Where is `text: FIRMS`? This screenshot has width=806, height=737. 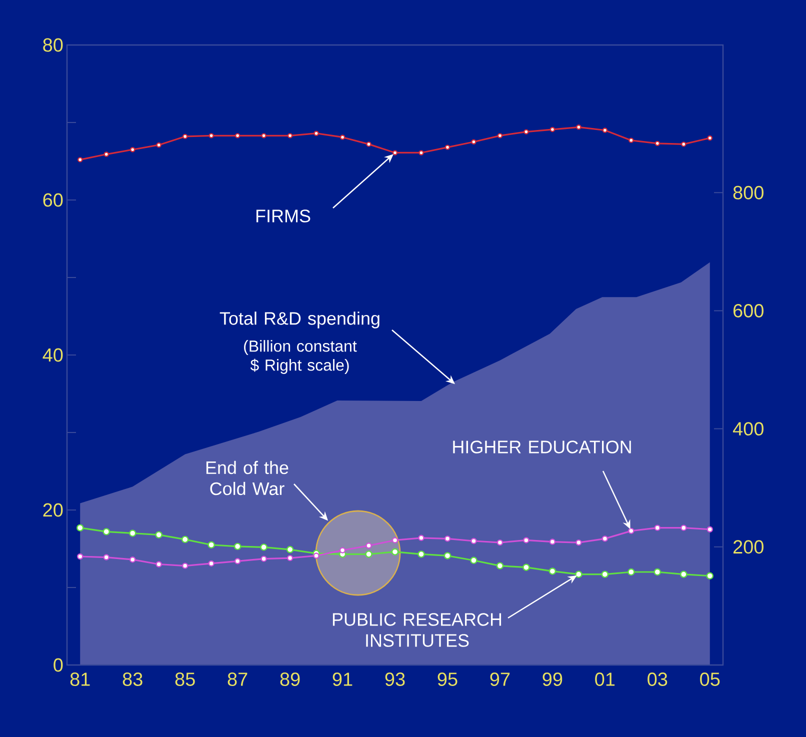 text: FIRMS is located at coordinates (283, 216).